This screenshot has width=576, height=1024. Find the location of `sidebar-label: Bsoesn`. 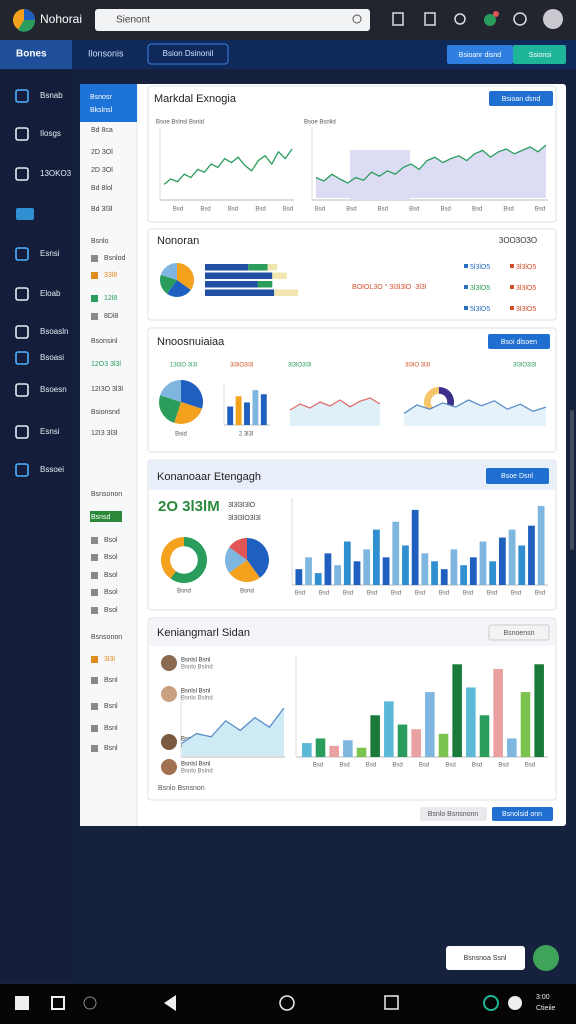

sidebar-label: Bsoesn is located at coordinates (53, 389).